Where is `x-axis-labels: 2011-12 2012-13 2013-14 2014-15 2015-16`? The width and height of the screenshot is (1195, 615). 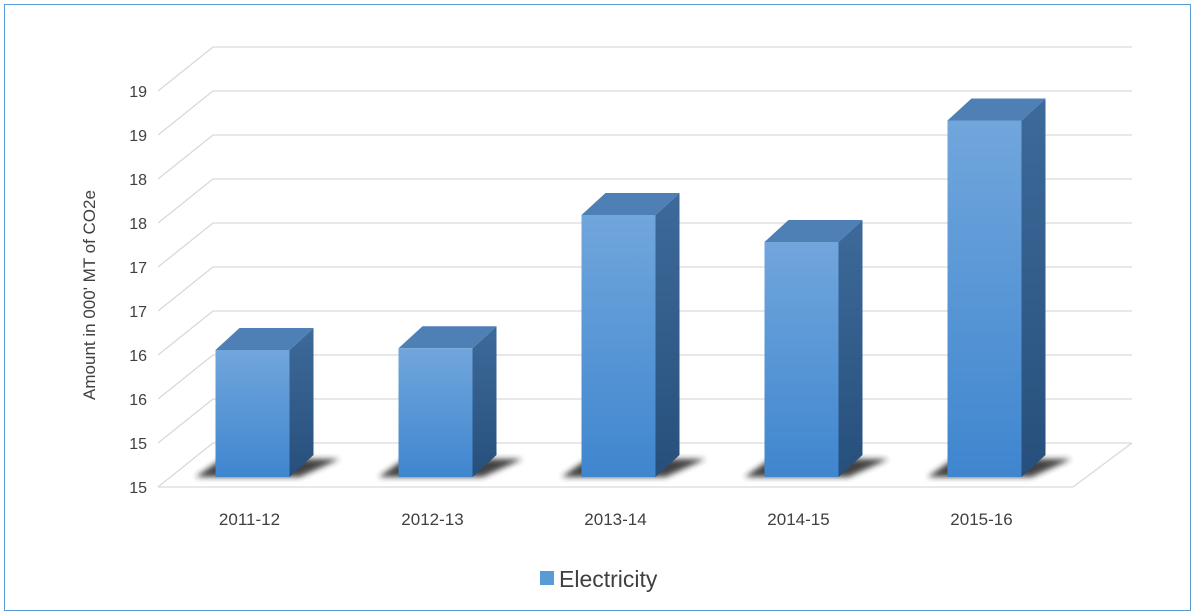
x-axis-labels: 2011-12 2012-13 2013-14 2014-15 2015-16 is located at coordinates (616, 519).